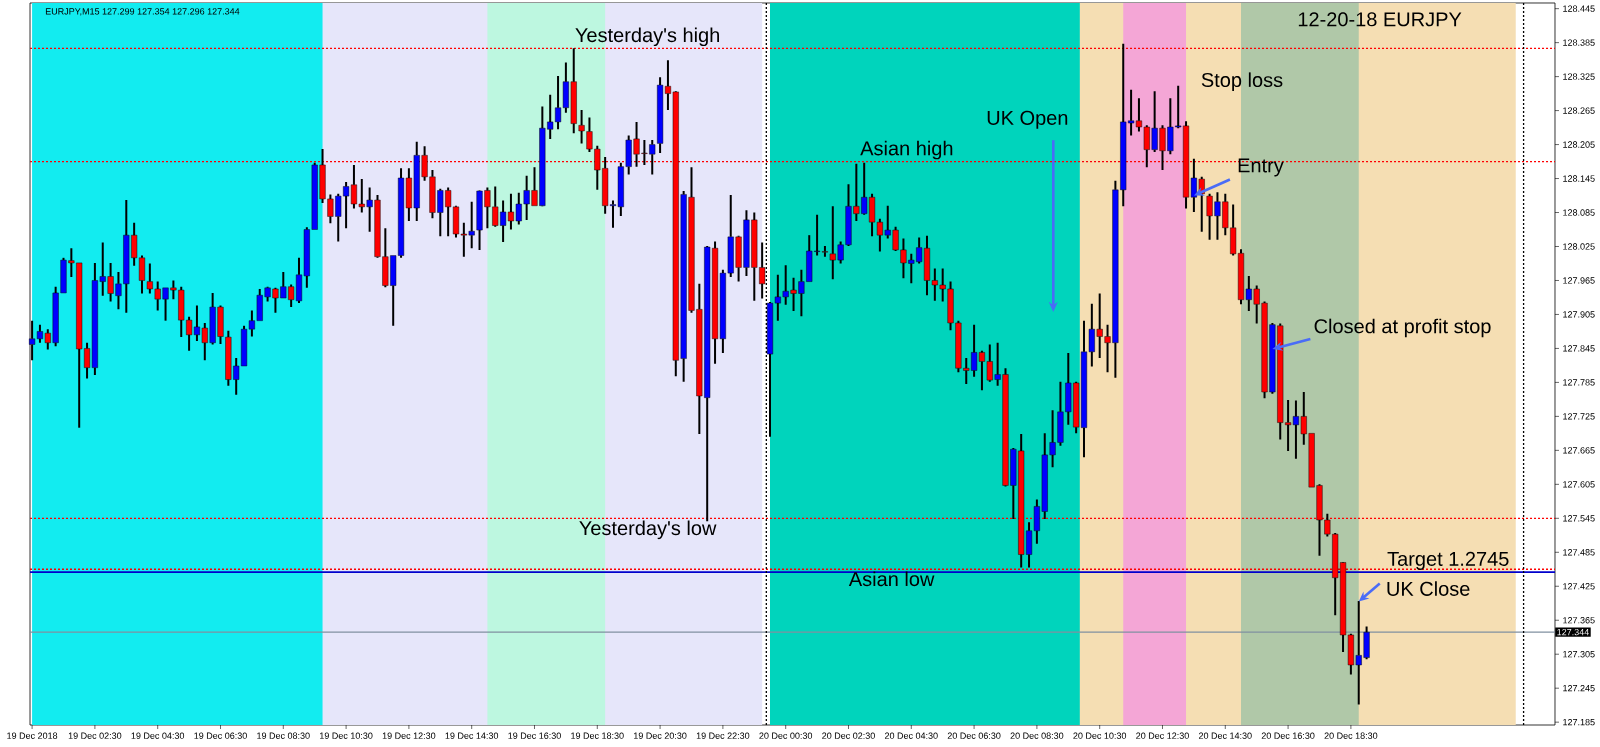 This screenshot has width=1600, height=747. What do you see at coordinates (534, 735) in the screenshot?
I see `x-tick-label: 19 Dec 16:30` at bounding box center [534, 735].